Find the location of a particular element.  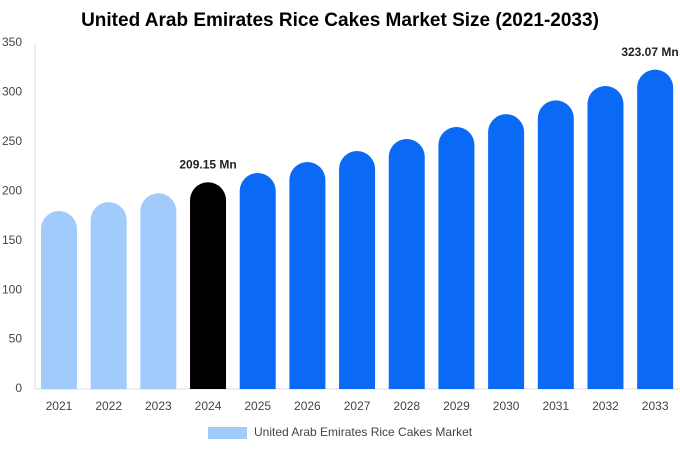

x-tick-label: 2029 is located at coordinates (456, 406).